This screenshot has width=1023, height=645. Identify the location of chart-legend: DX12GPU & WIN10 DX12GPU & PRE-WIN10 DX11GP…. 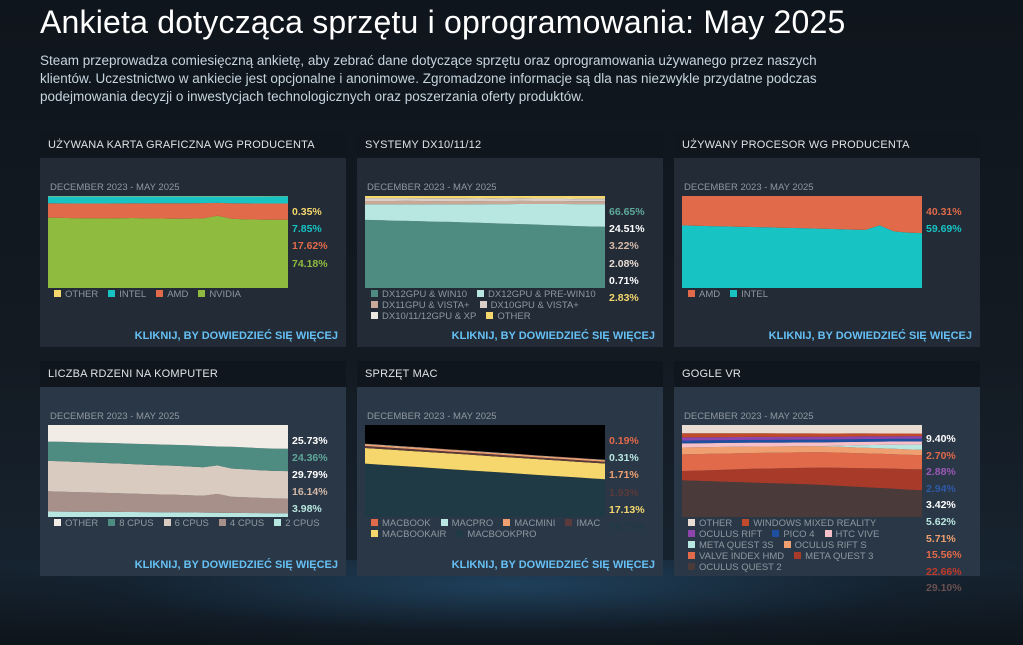
(488, 305).